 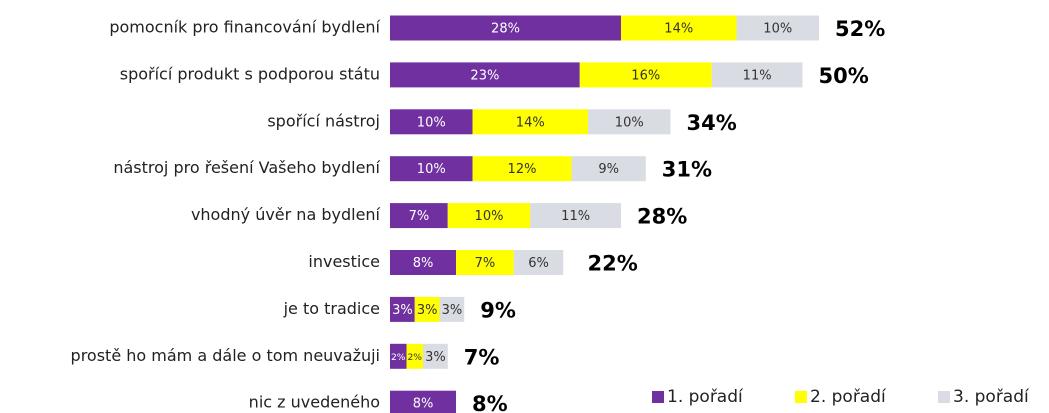 What do you see at coordinates (848, 397) in the screenshot?
I see `legend-label: 2. pořadí` at bounding box center [848, 397].